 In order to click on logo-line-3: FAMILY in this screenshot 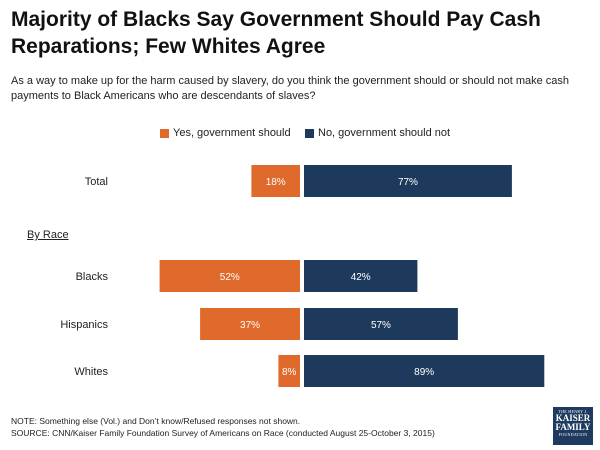, I will do `click(573, 427)`.